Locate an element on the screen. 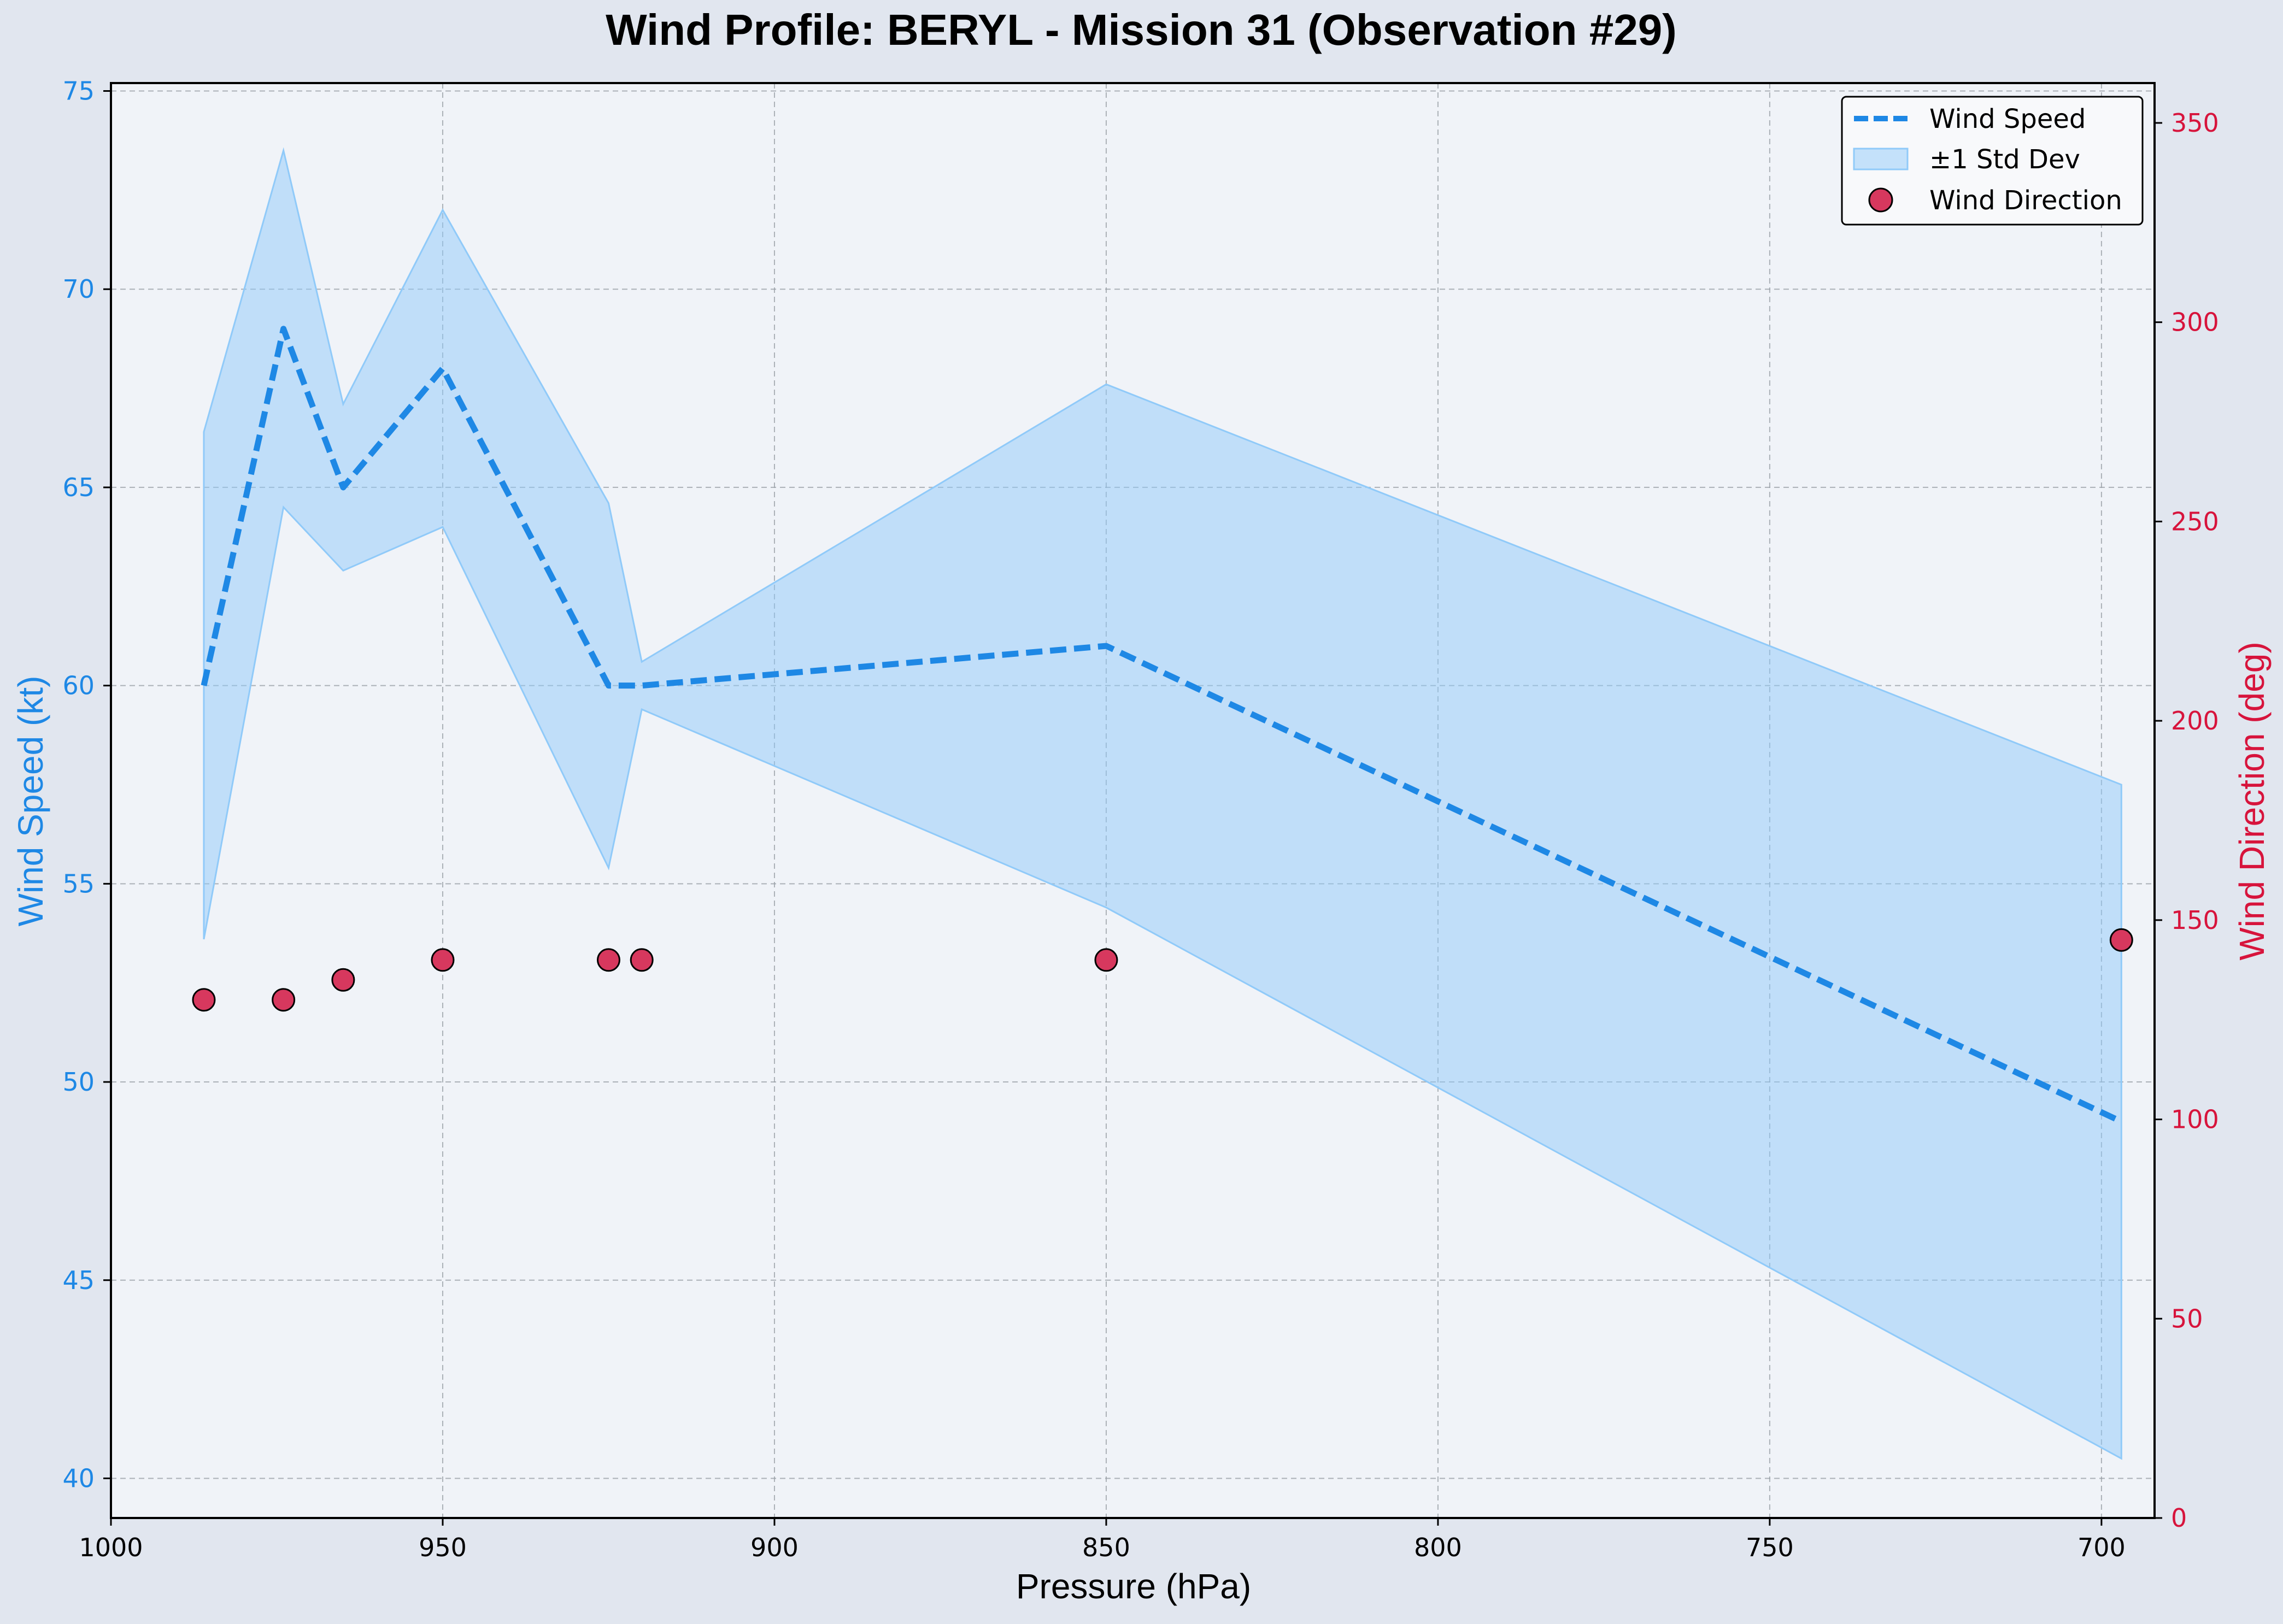 Image resolution: width=2283 pixels, height=1624 pixels. legend-std-dev-label: ±1 Std Dev is located at coordinates (2005, 159).